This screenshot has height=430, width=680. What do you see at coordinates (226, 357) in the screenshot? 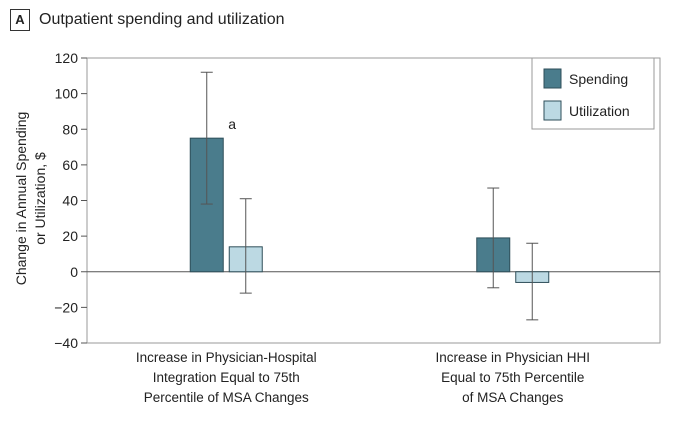
I see `x-category-label: Increase in Physician-Hospital` at bounding box center [226, 357].